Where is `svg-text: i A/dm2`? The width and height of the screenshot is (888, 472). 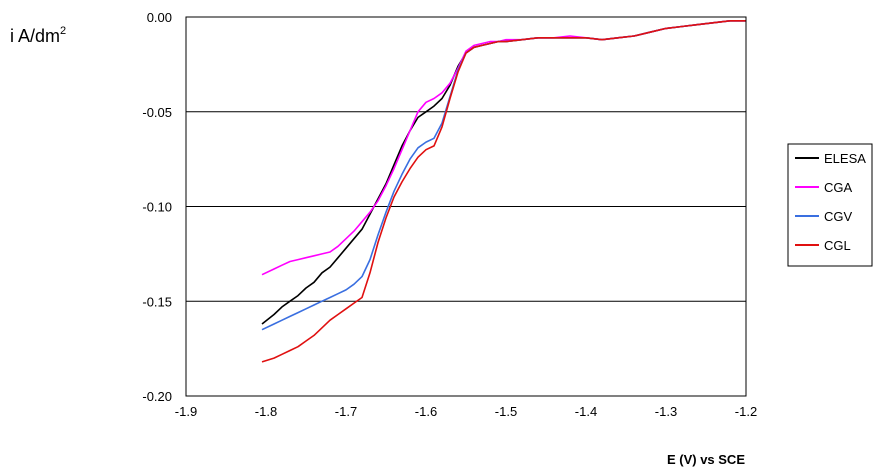 svg-text: i A/dm2 is located at coordinates (38, 35).